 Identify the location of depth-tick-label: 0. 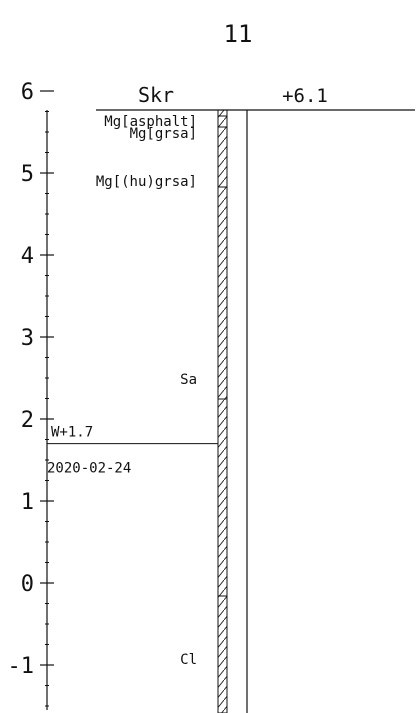
(27, 584).